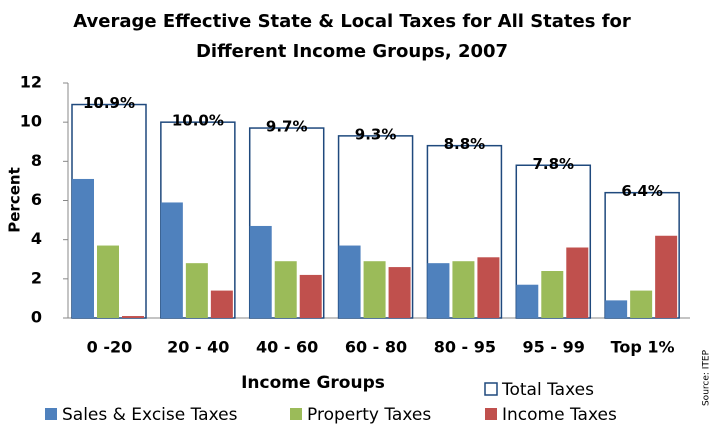 The width and height of the screenshot is (715, 430). I want to click on value-label: 10.9%, so click(109, 103).